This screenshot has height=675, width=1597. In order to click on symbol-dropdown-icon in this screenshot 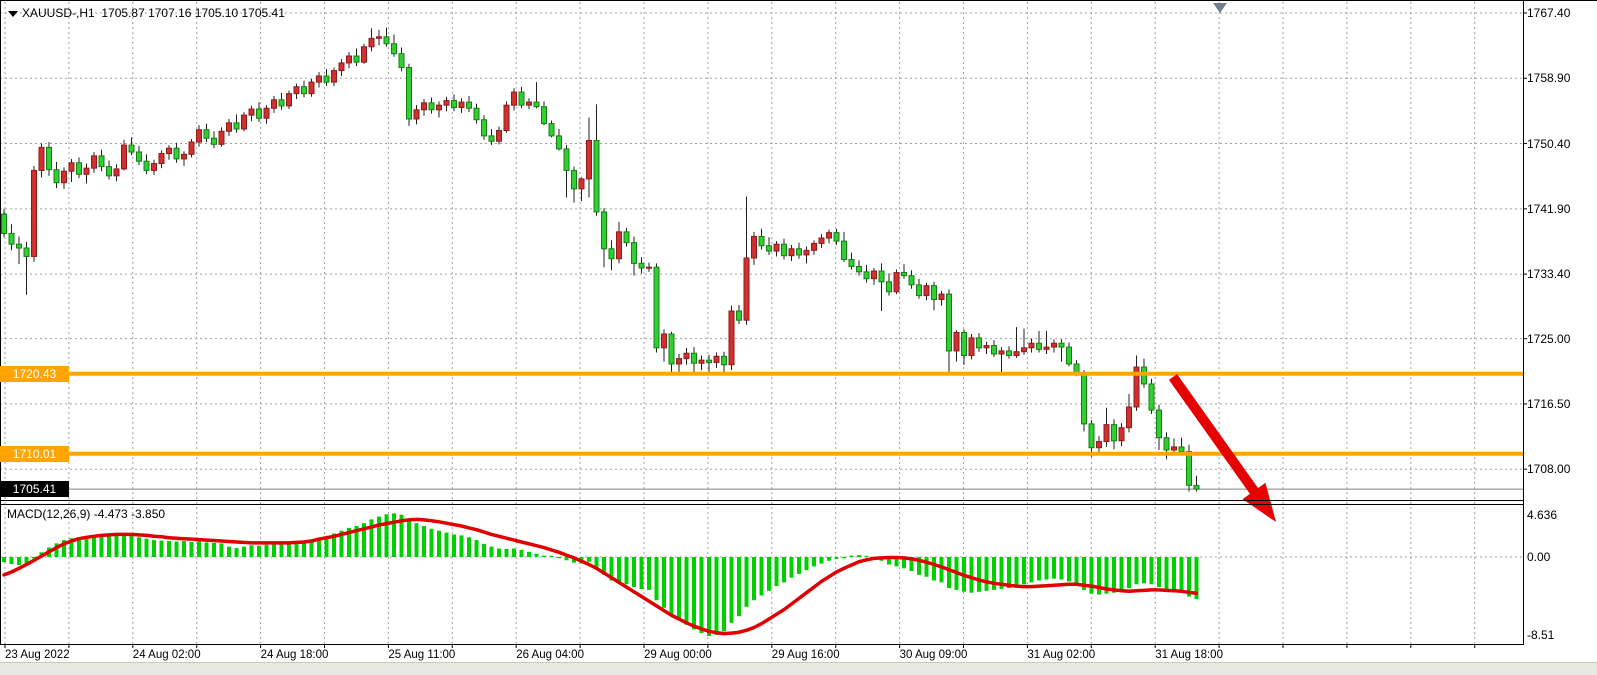, I will do `click(13, 14)`.